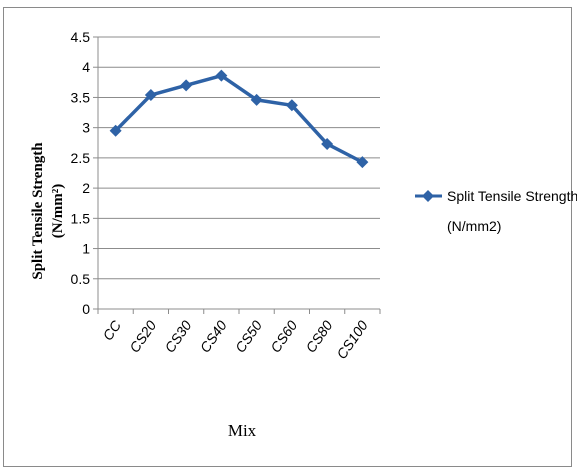 The width and height of the screenshot is (577, 471). Describe the element at coordinates (81, 218) in the screenshot. I see `y-tick-label: 1.5` at that location.